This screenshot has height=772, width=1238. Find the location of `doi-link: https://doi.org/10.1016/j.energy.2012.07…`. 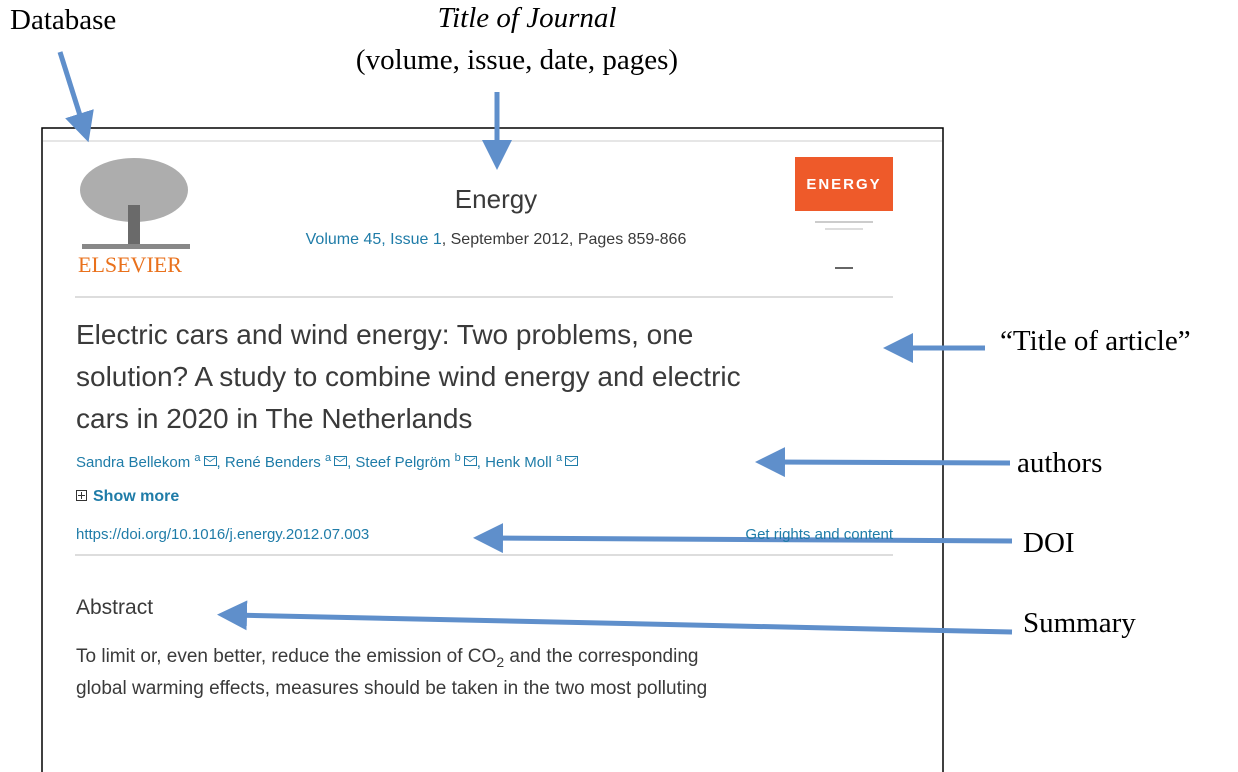

doi-link: https://doi.org/10.1016/j.energy.2012.07… is located at coordinates (223, 534).